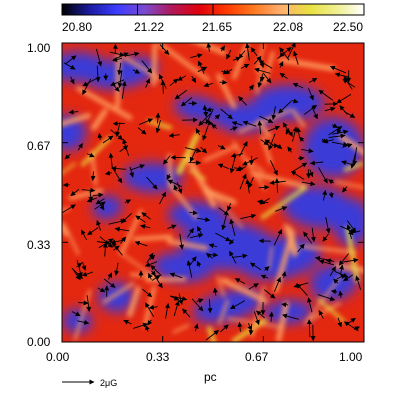 This screenshot has height=407, width=407. What do you see at coordinates (39, 48) in the screenshot?
I see `y-tick-label-3: 1.00` at bounding box center [39, 48].